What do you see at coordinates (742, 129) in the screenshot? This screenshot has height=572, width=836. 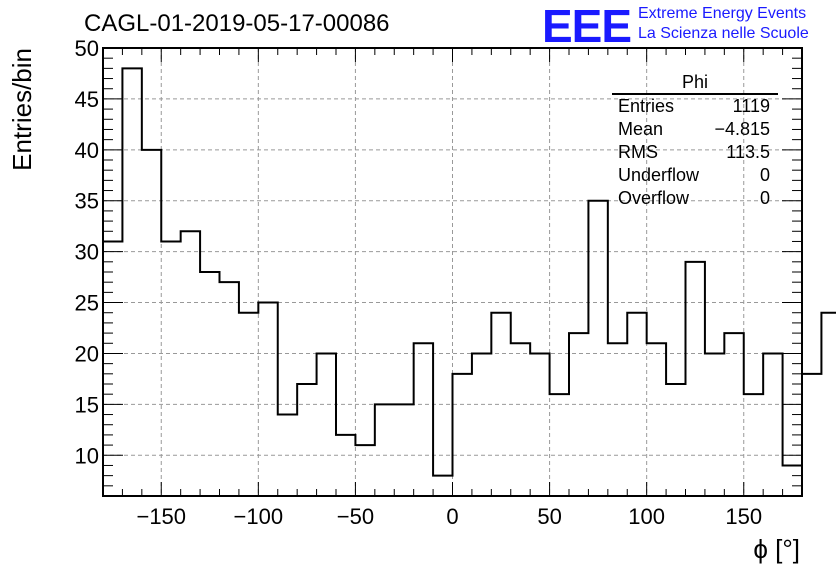 I see `stats-value: −4.815` at bounding box center [742, 129].